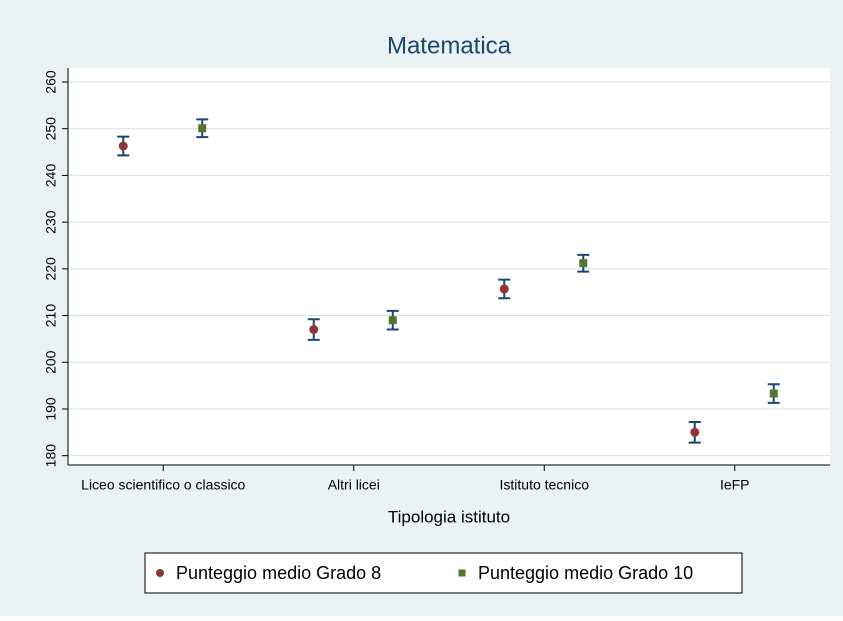  Describe the element at coordinates (51, 269) in the screenshot. I see `y-tick-label: 220` at that location.